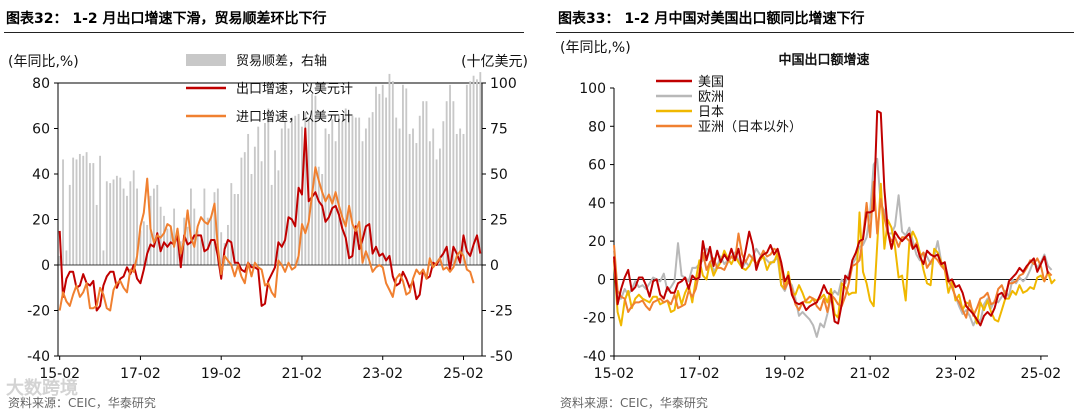 Image resolution: width=1080 pixels, height=414 pixels. I want to click on right-title-divider, so click(815, 32).